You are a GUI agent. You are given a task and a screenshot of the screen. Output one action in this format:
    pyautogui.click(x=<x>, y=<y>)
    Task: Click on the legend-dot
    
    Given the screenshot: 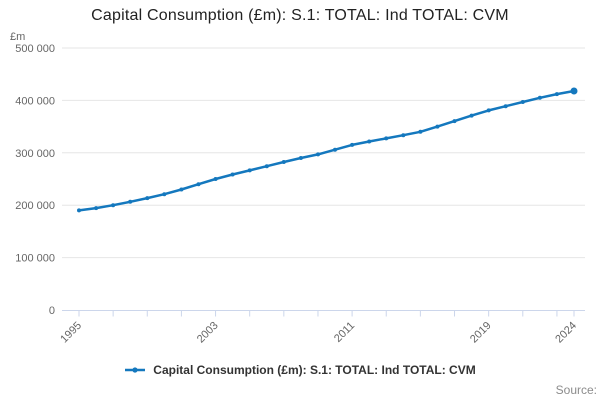 What is the action you would take?
    pyautogui.click(x=135, y=370)
    